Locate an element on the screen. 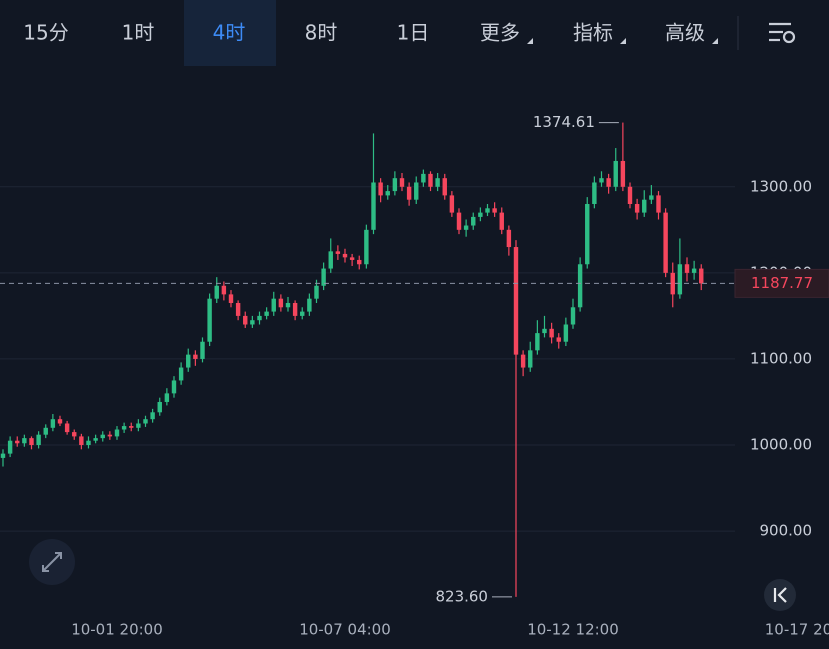 The image size is (829, 649). timeframe-tab: 更多 is located at coordinates (506, 33).